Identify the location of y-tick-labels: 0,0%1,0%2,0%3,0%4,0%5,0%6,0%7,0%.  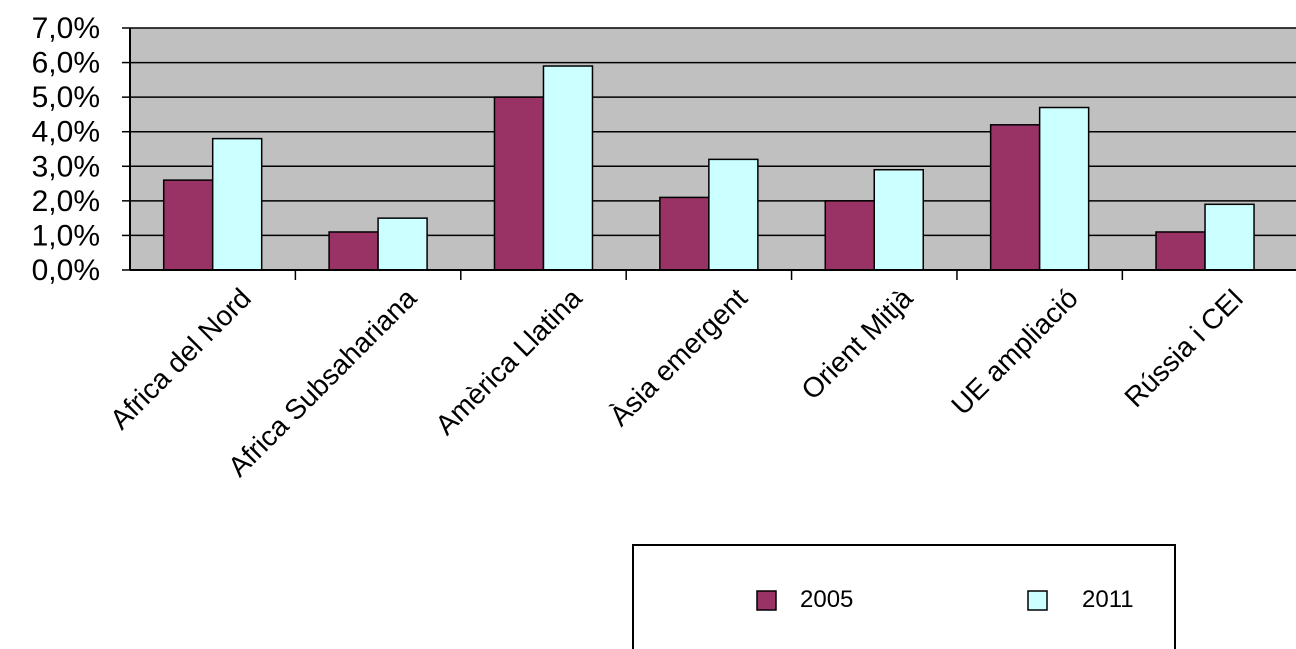
(81, 149).